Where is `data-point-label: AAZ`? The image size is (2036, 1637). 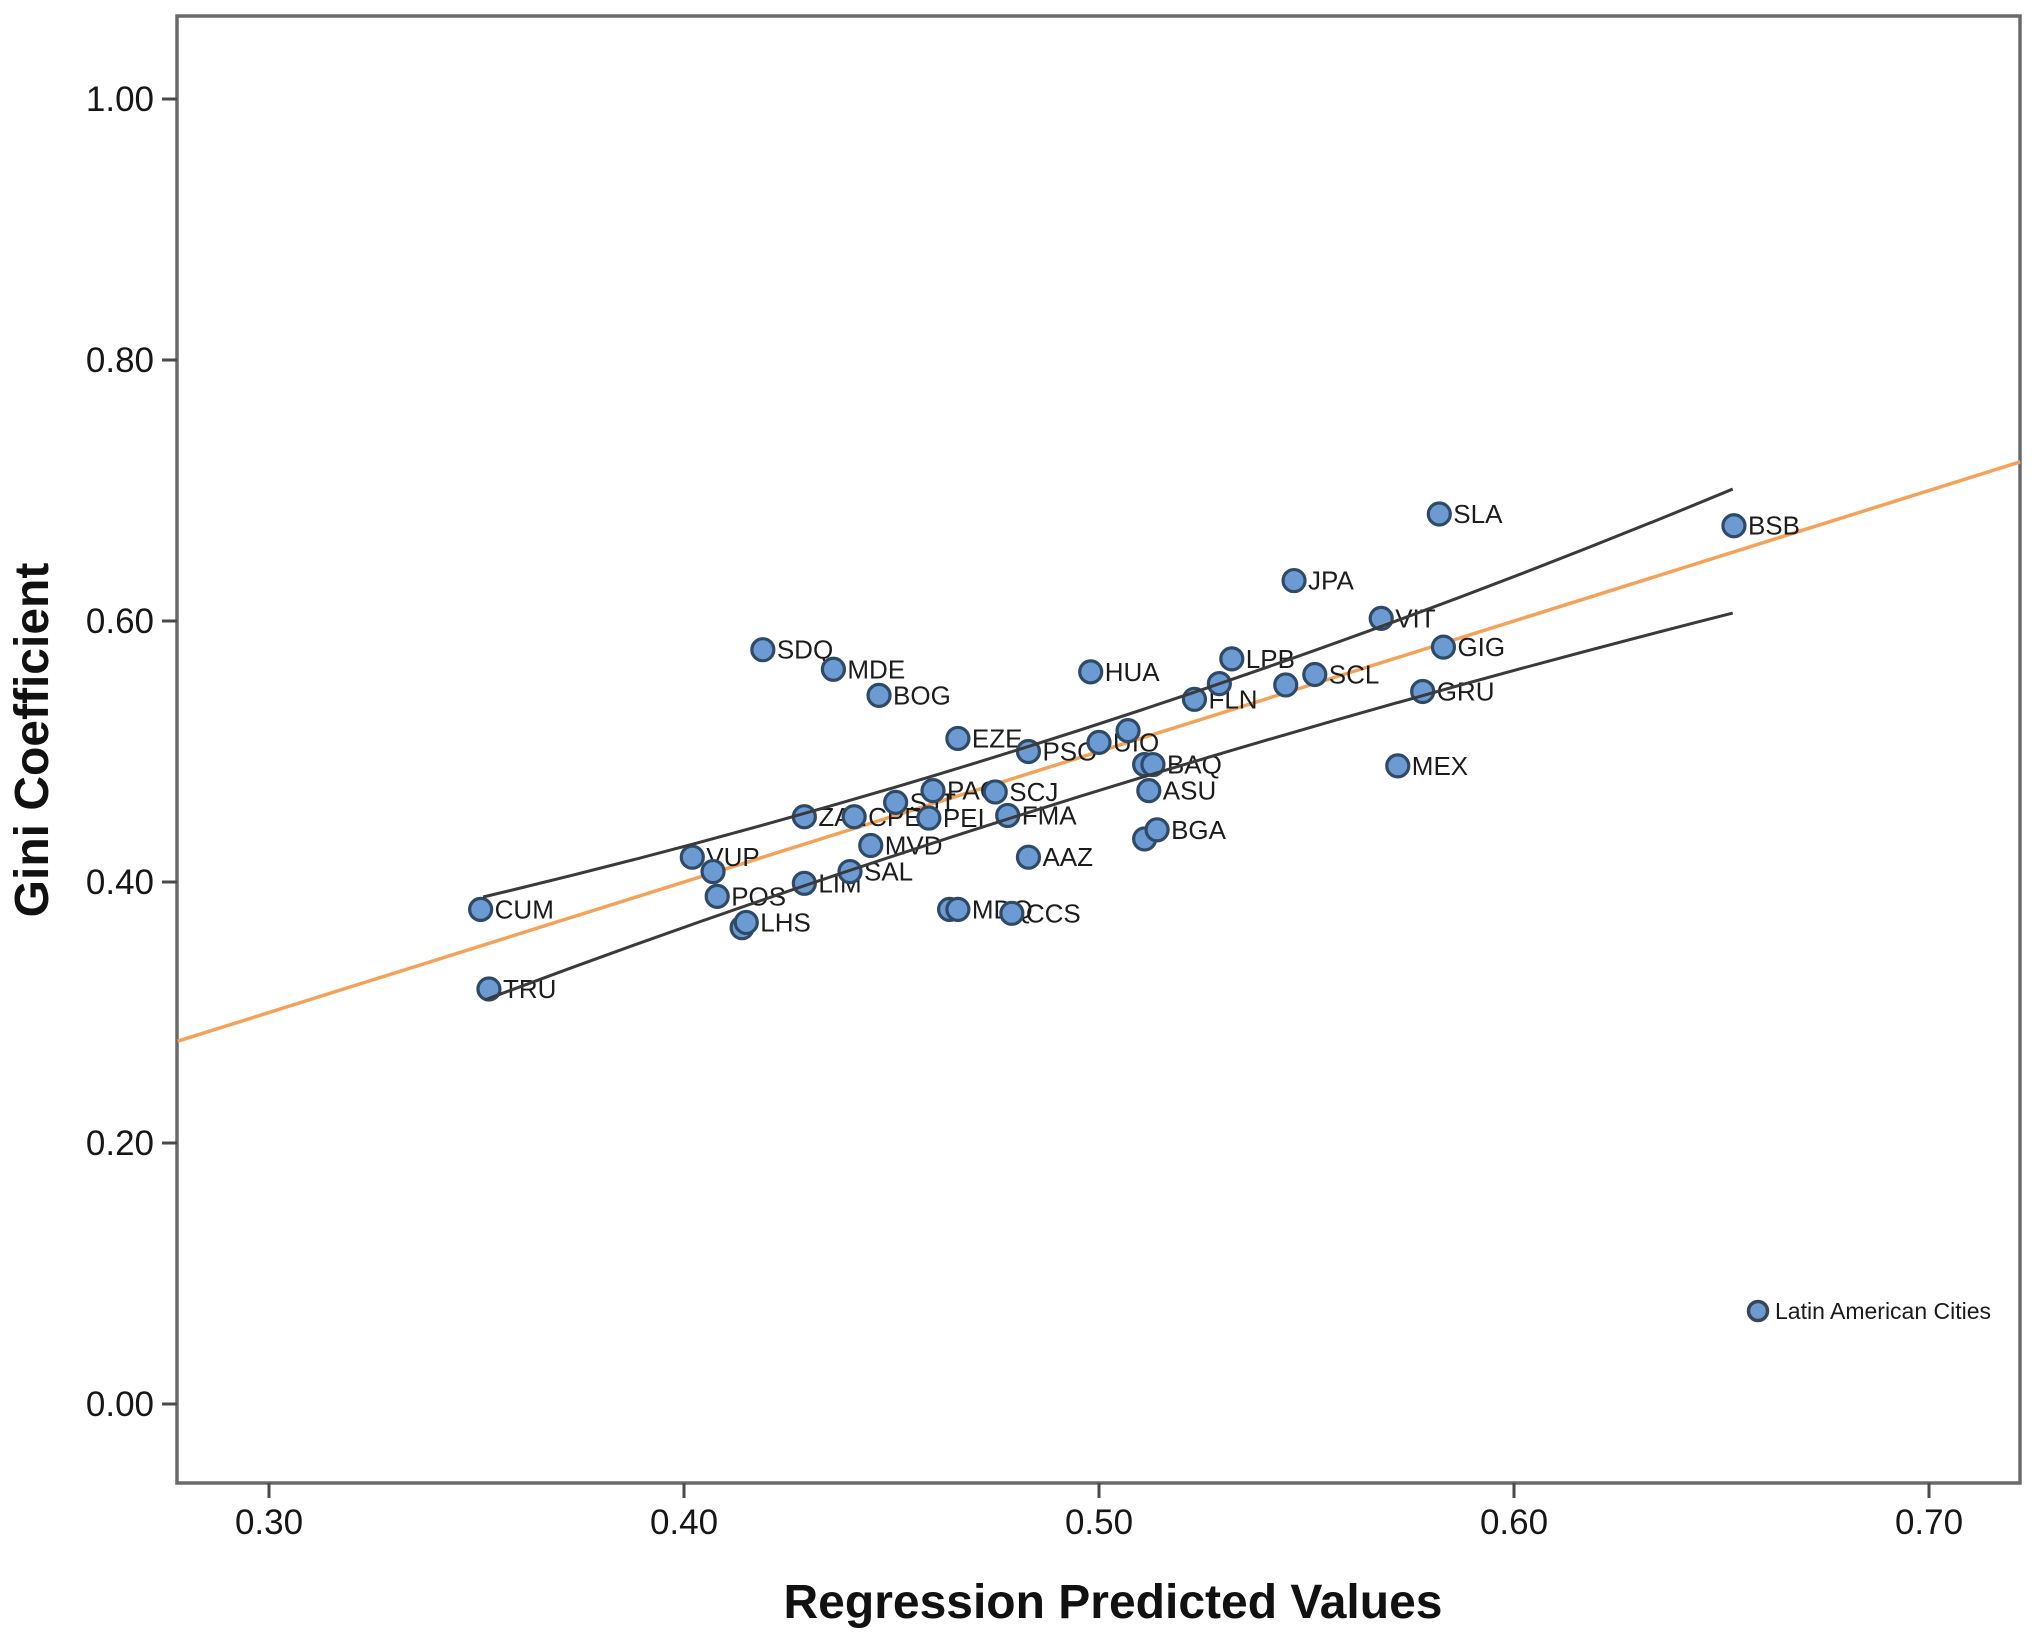
data-point-label: AAZ is located at coordinates (1067, 857).